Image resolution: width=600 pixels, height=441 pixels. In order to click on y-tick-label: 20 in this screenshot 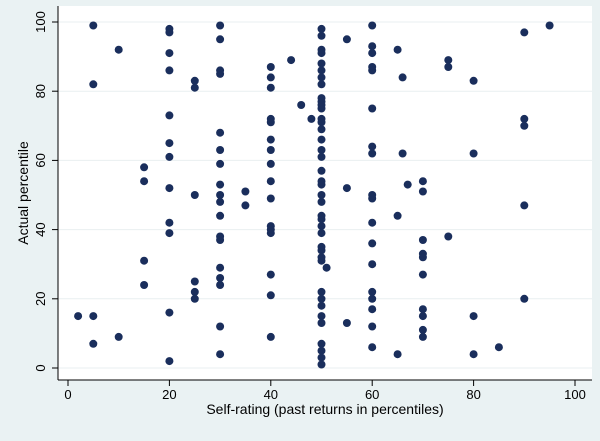, I will do `click(40, 299)`.